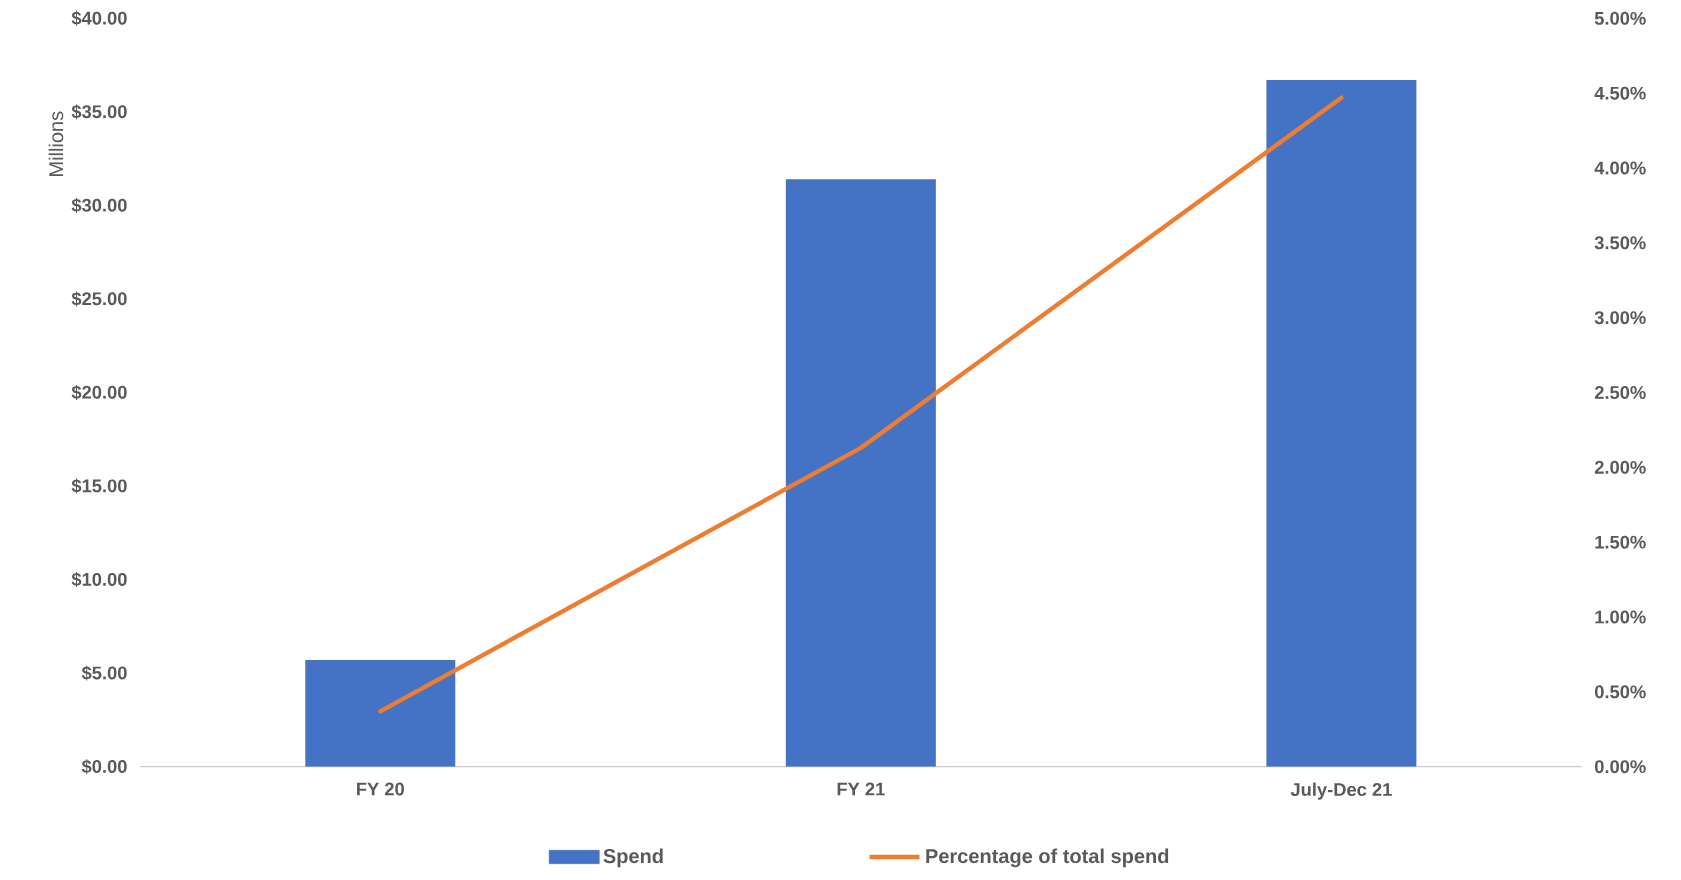  What do you see at coordinates (633, 858) in the screenshot?
I see `legend-label: Spend` at bounding box center [633, 858].